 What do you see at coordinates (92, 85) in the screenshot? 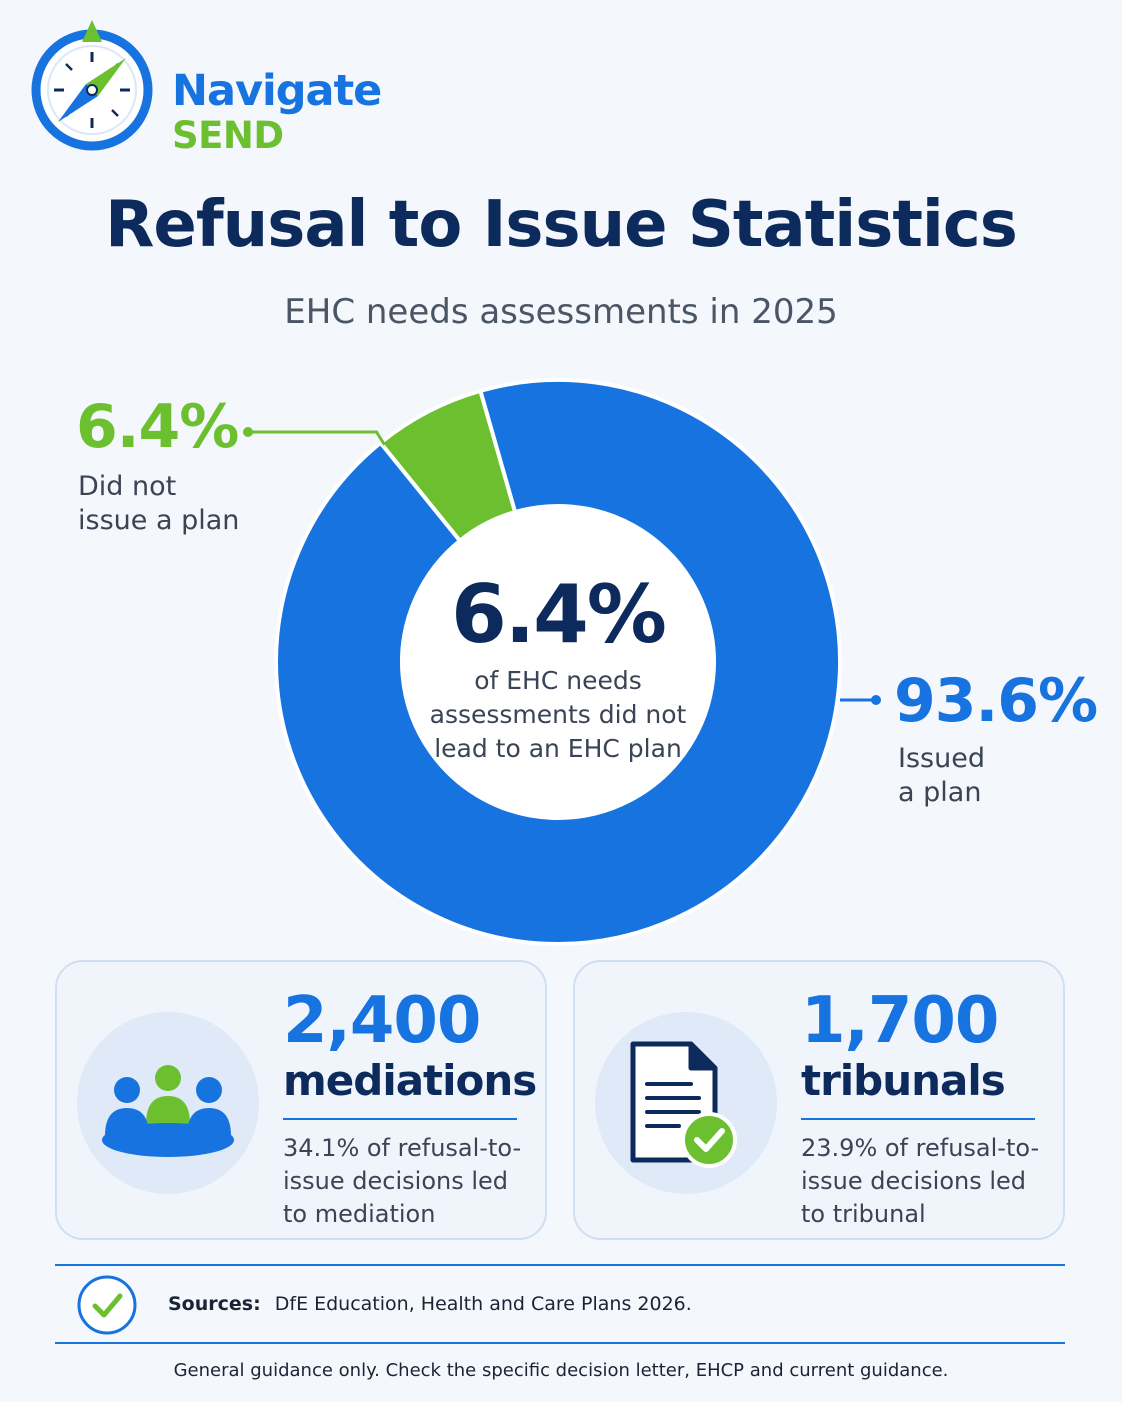
I see `compass-icon` at bounding box center [92, 85].